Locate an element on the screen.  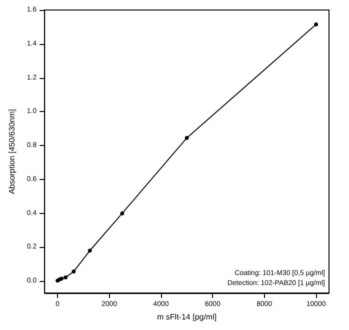
x-axis-title: m sFlt-14 [pg/ml] is located at coordinates (187, 317).